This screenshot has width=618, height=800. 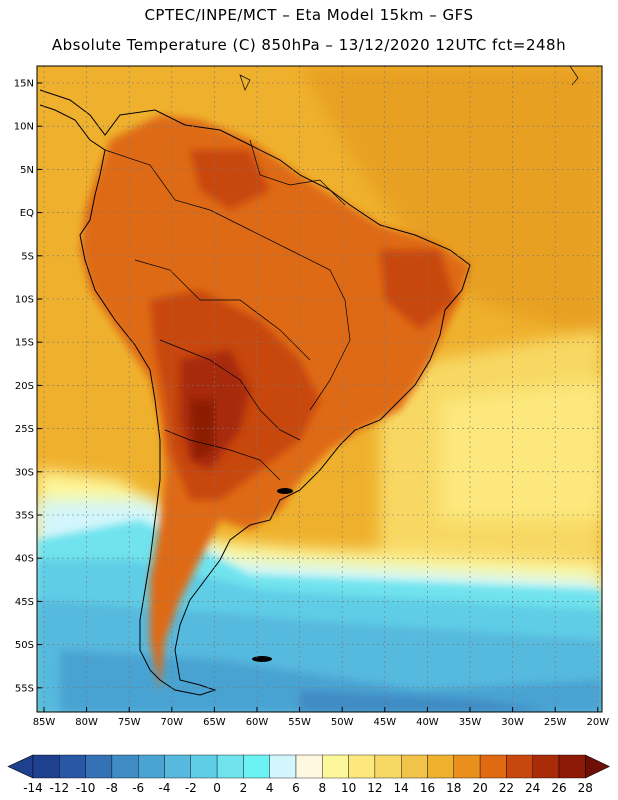 What do you see at coordinates (244, 788) in the screenshot?
I see `colorbar-label: 2` at bounding box center [244, 788].